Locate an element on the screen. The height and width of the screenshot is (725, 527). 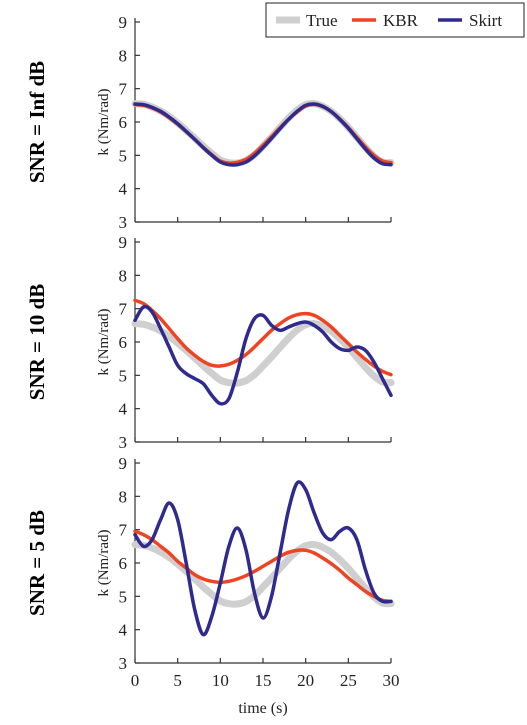
x-tick-label: 30 is located at coordinates (391, 680).